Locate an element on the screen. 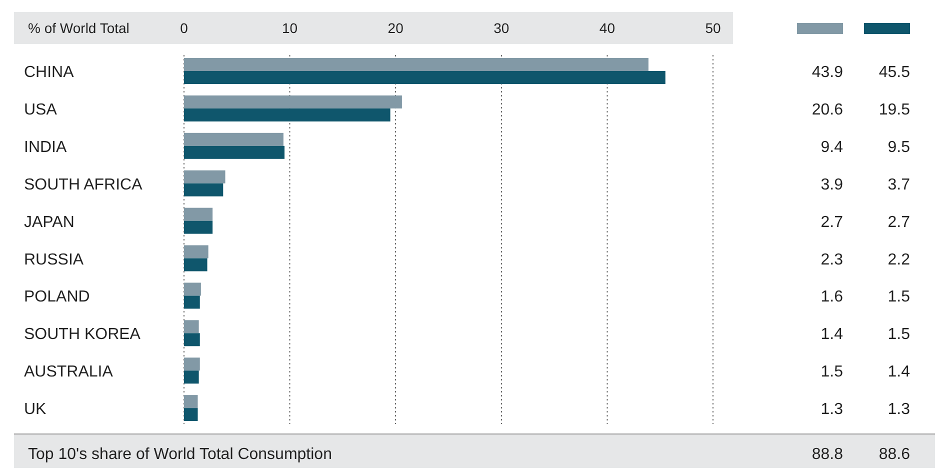 This screenshot has width=937, height=469. data-label: 1.6 is located at coordinates (832, 297).